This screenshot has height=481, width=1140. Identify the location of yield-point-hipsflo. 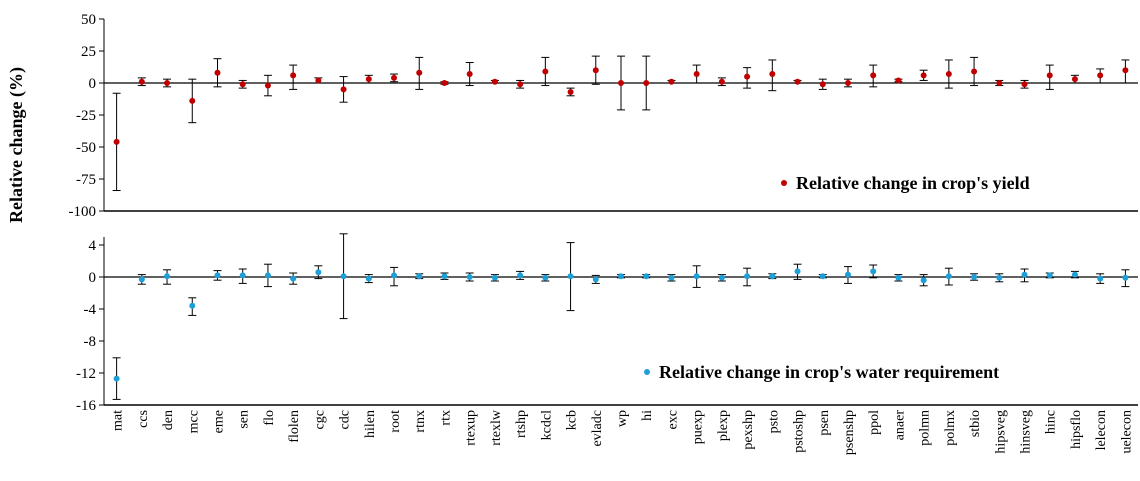
(1074, 79).